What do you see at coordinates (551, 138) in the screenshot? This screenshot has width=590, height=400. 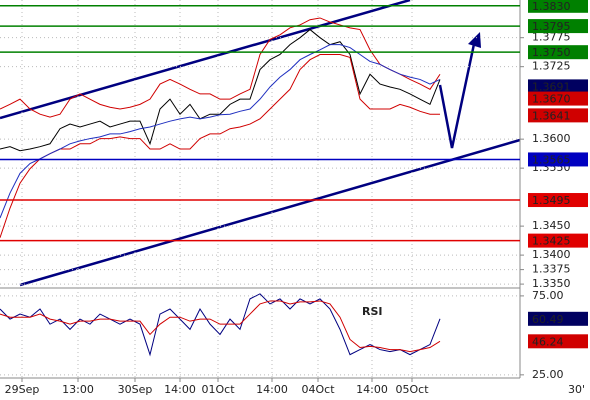 I see `y-tick-label: 1.3600` at bounding box center [551, 138].